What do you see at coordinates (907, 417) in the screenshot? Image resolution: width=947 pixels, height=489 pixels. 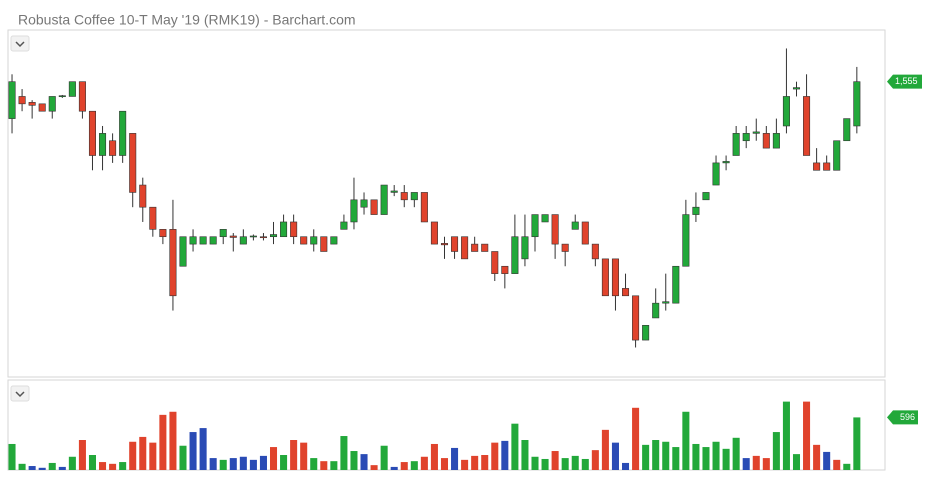 I see `volume-tag-label: 596` at bounding box center [907, 417].